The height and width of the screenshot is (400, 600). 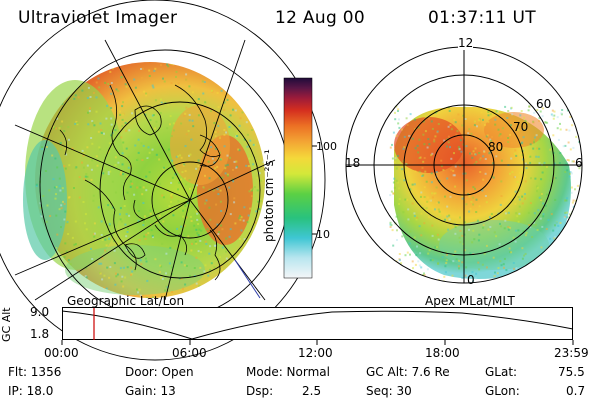 What do you see at coordinates (159, 372) in the screenshot?
I see `door-info: Door: Open` at bounding box center [159, 372].